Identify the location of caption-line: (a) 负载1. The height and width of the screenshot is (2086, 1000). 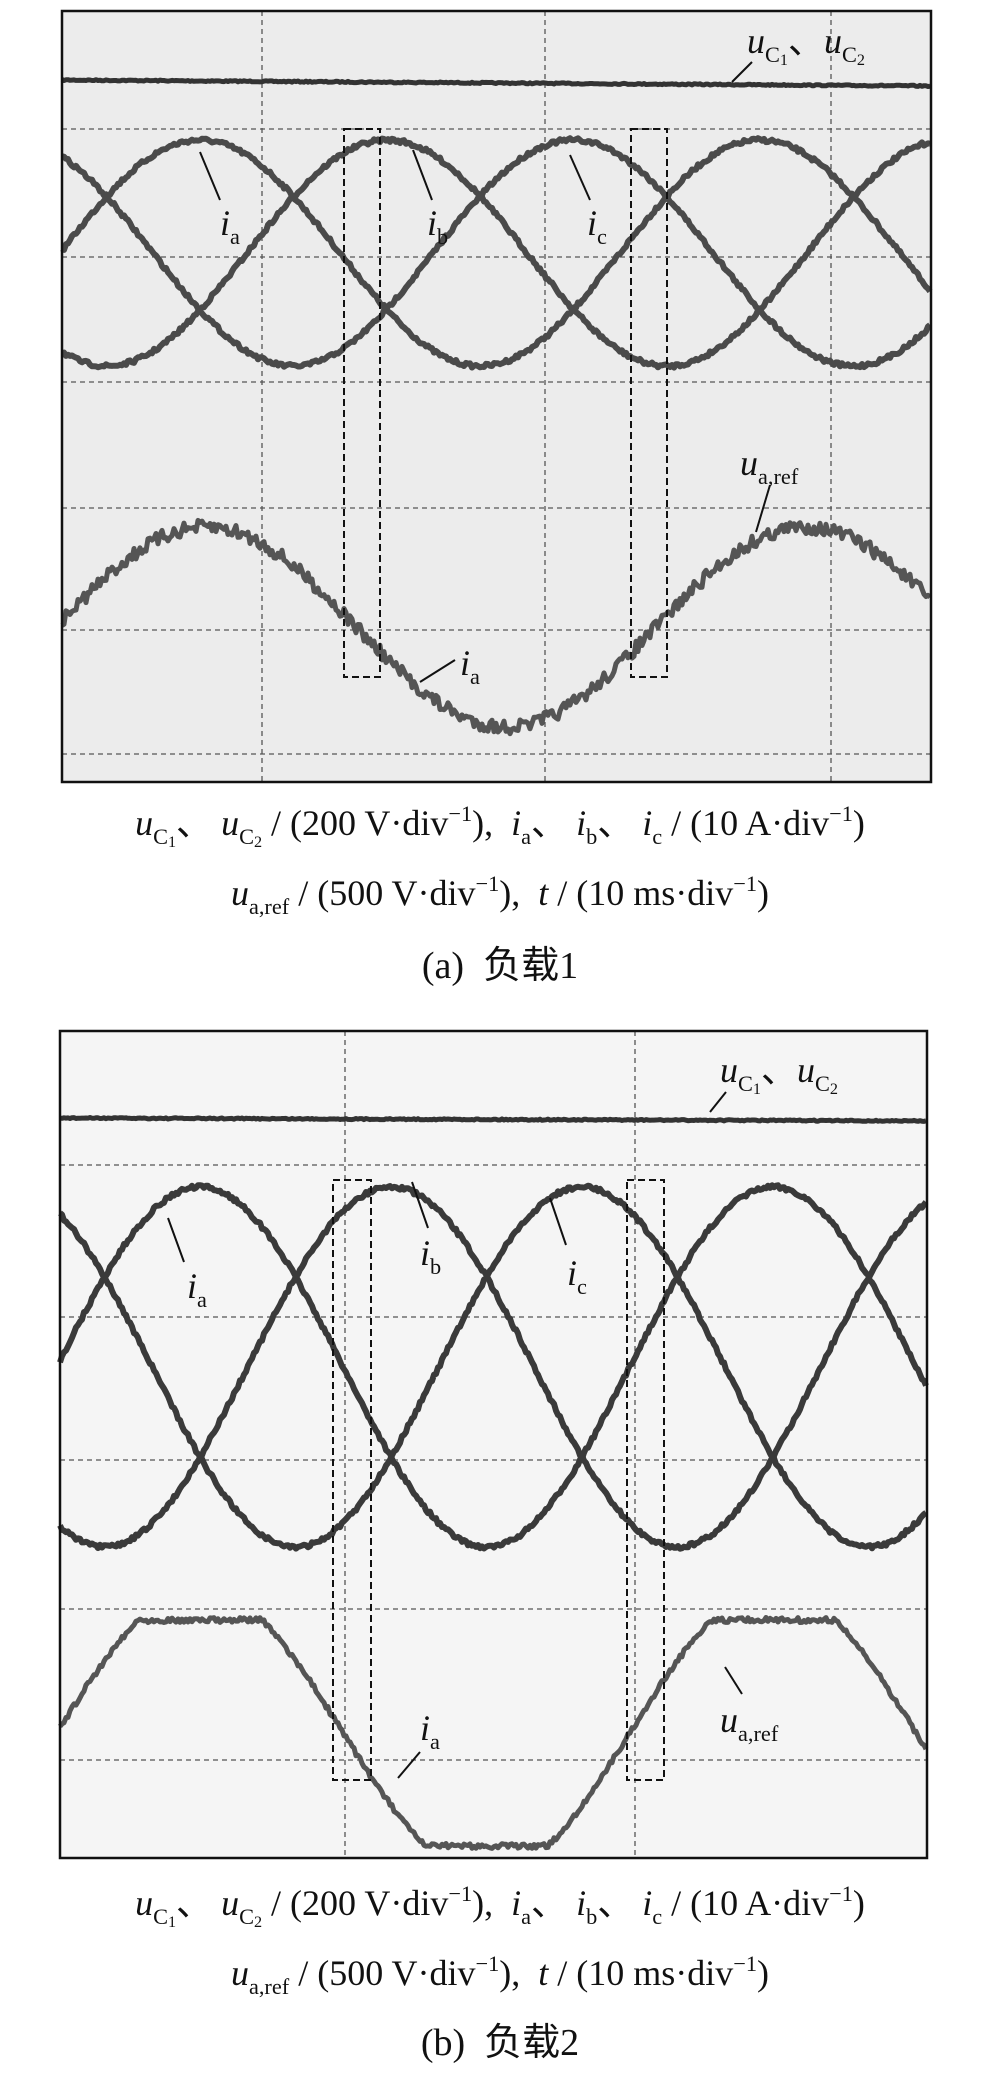
(500, 966).